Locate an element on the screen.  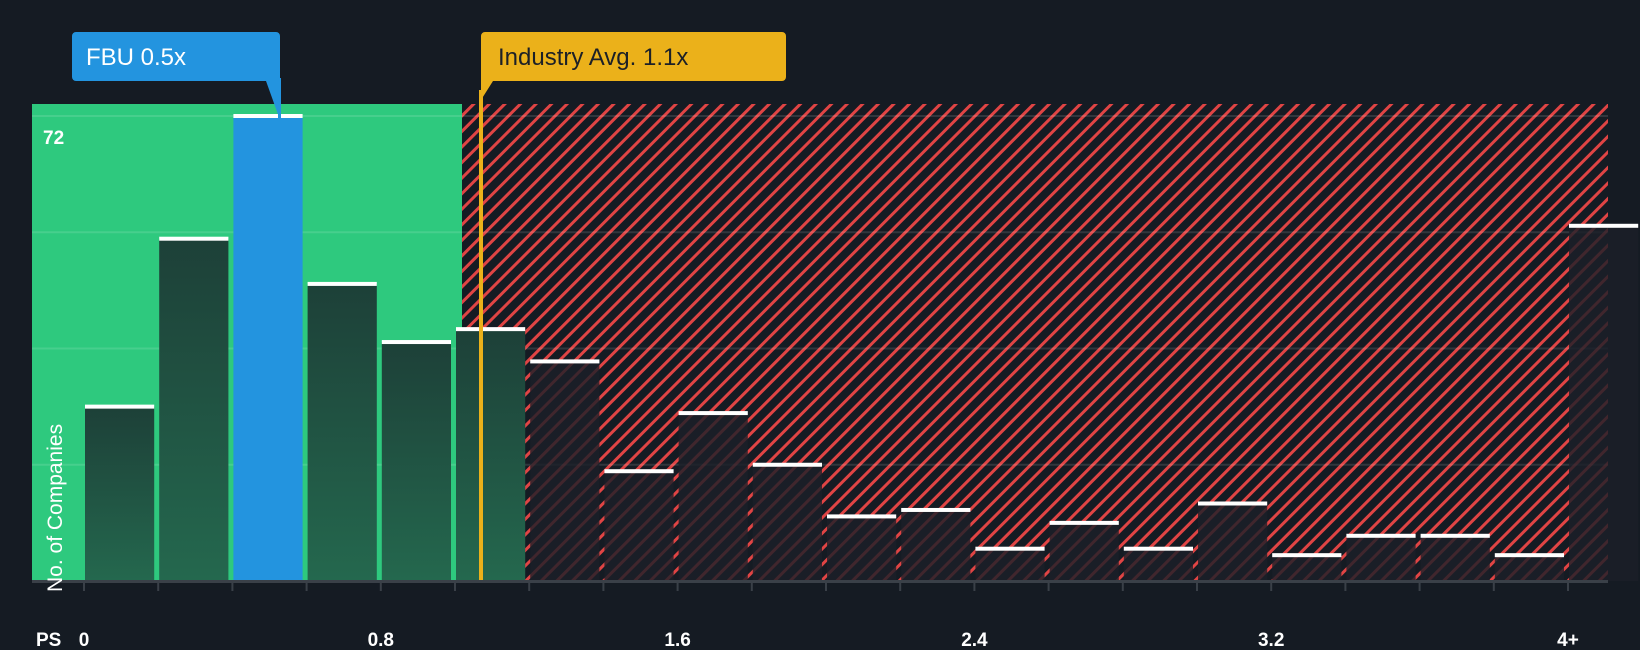
x-axis-ticks is located at coordinates (826, 586).